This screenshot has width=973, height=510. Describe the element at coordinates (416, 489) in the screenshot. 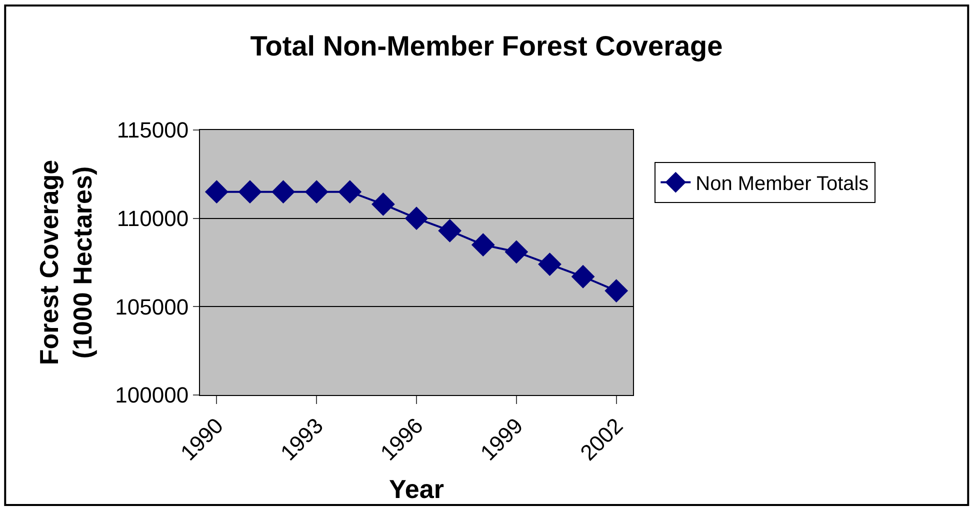

I see `x-axis-title: Year` at that location.